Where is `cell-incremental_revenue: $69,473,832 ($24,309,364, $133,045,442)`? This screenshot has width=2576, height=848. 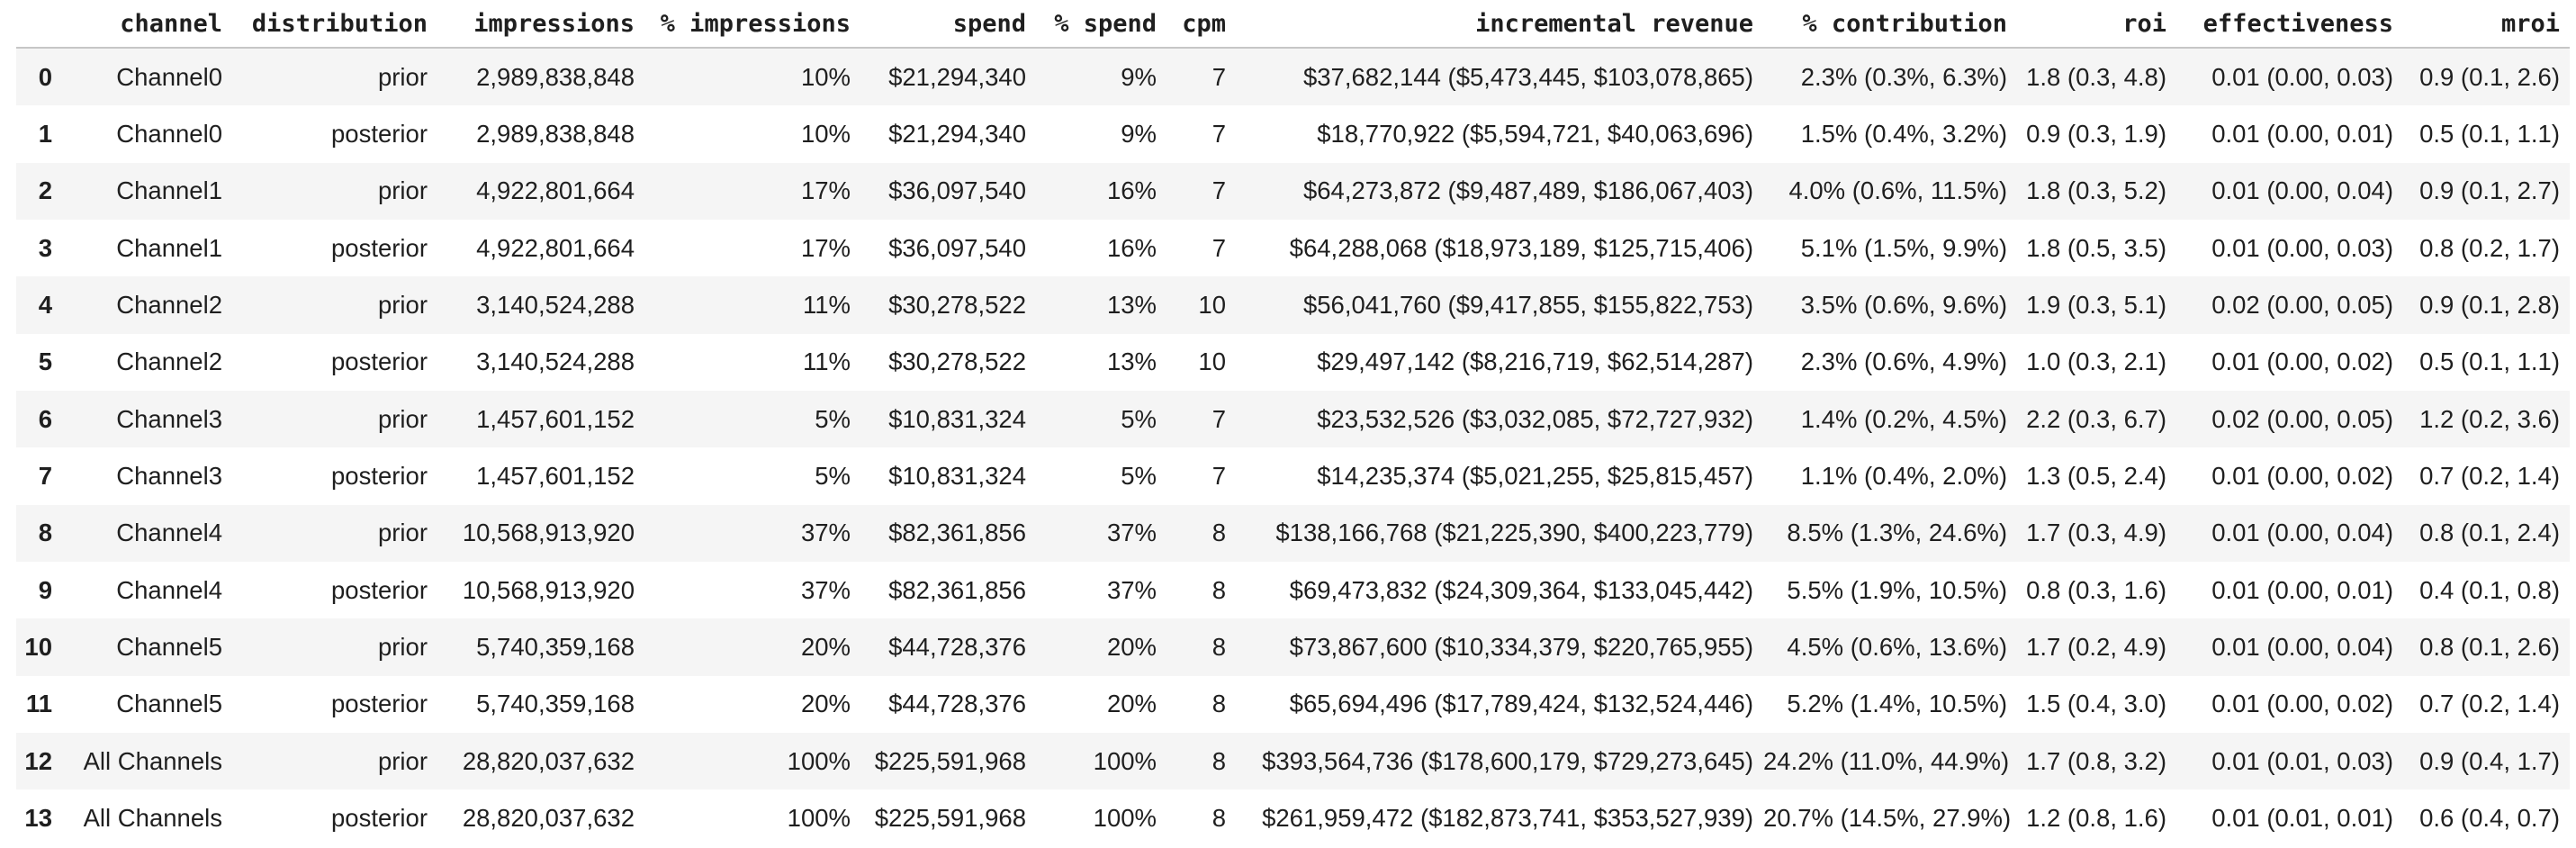 cell-incremental_revenue: $69,473,832 ($24,309,364, $133,045,442) is located at coordinates (1521, 589).